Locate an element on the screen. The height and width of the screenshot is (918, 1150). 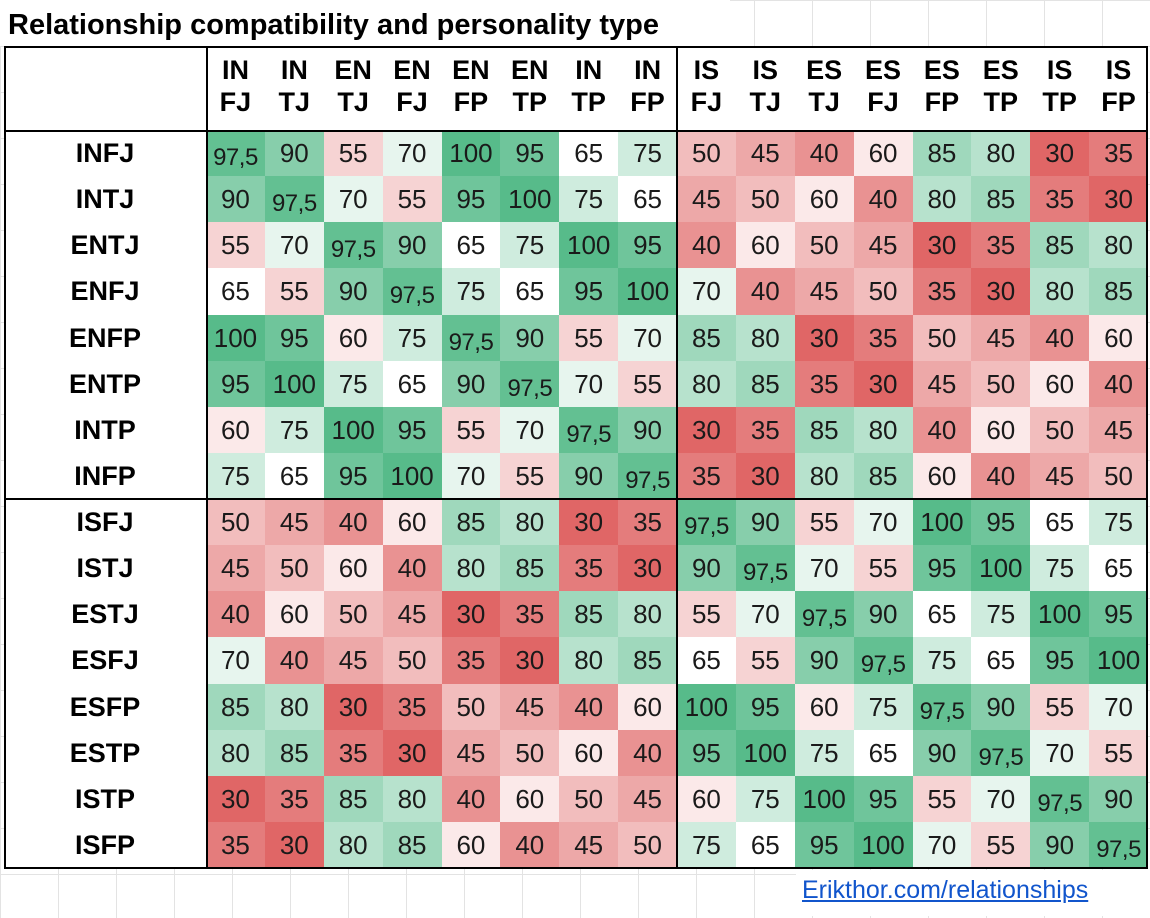
border-bottom is located at coordinates (576, 868).